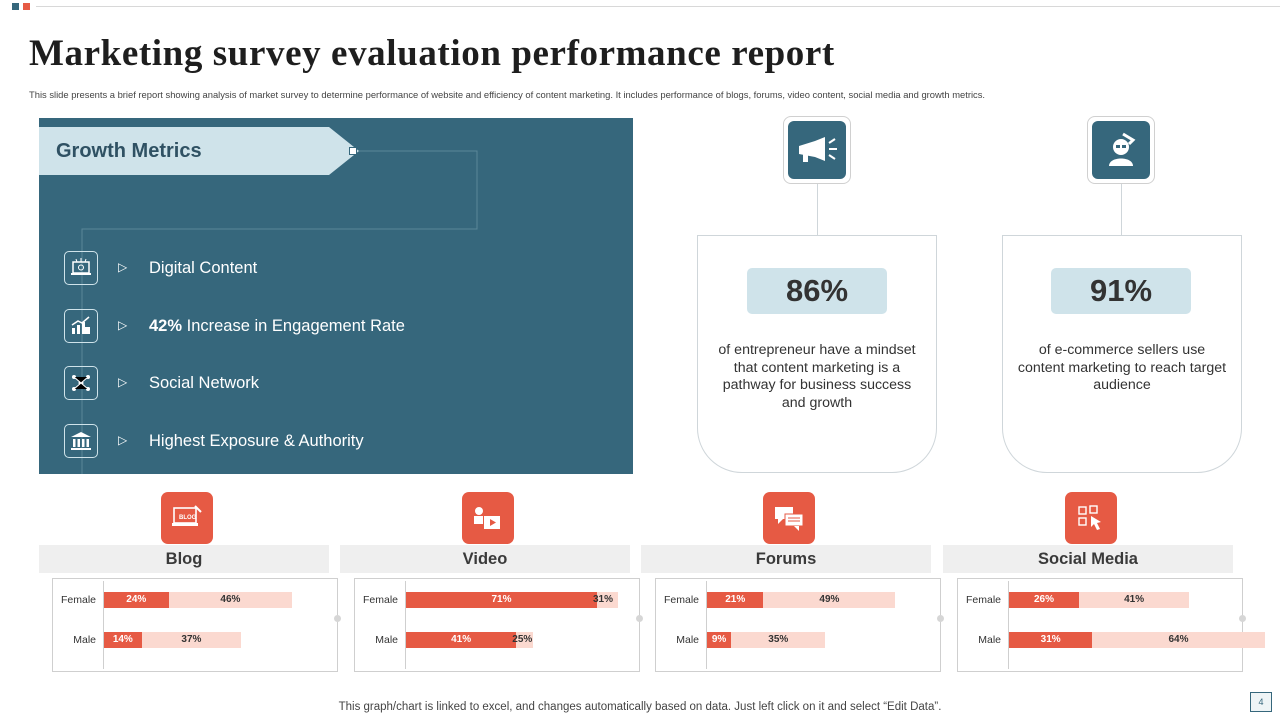 The height and width of the screenshot is (720, 1280). What do you see at coordinates (602, 599) in the screenshot?
I see `bar-secondary-label: 31%` at bounding box center [602, 599].